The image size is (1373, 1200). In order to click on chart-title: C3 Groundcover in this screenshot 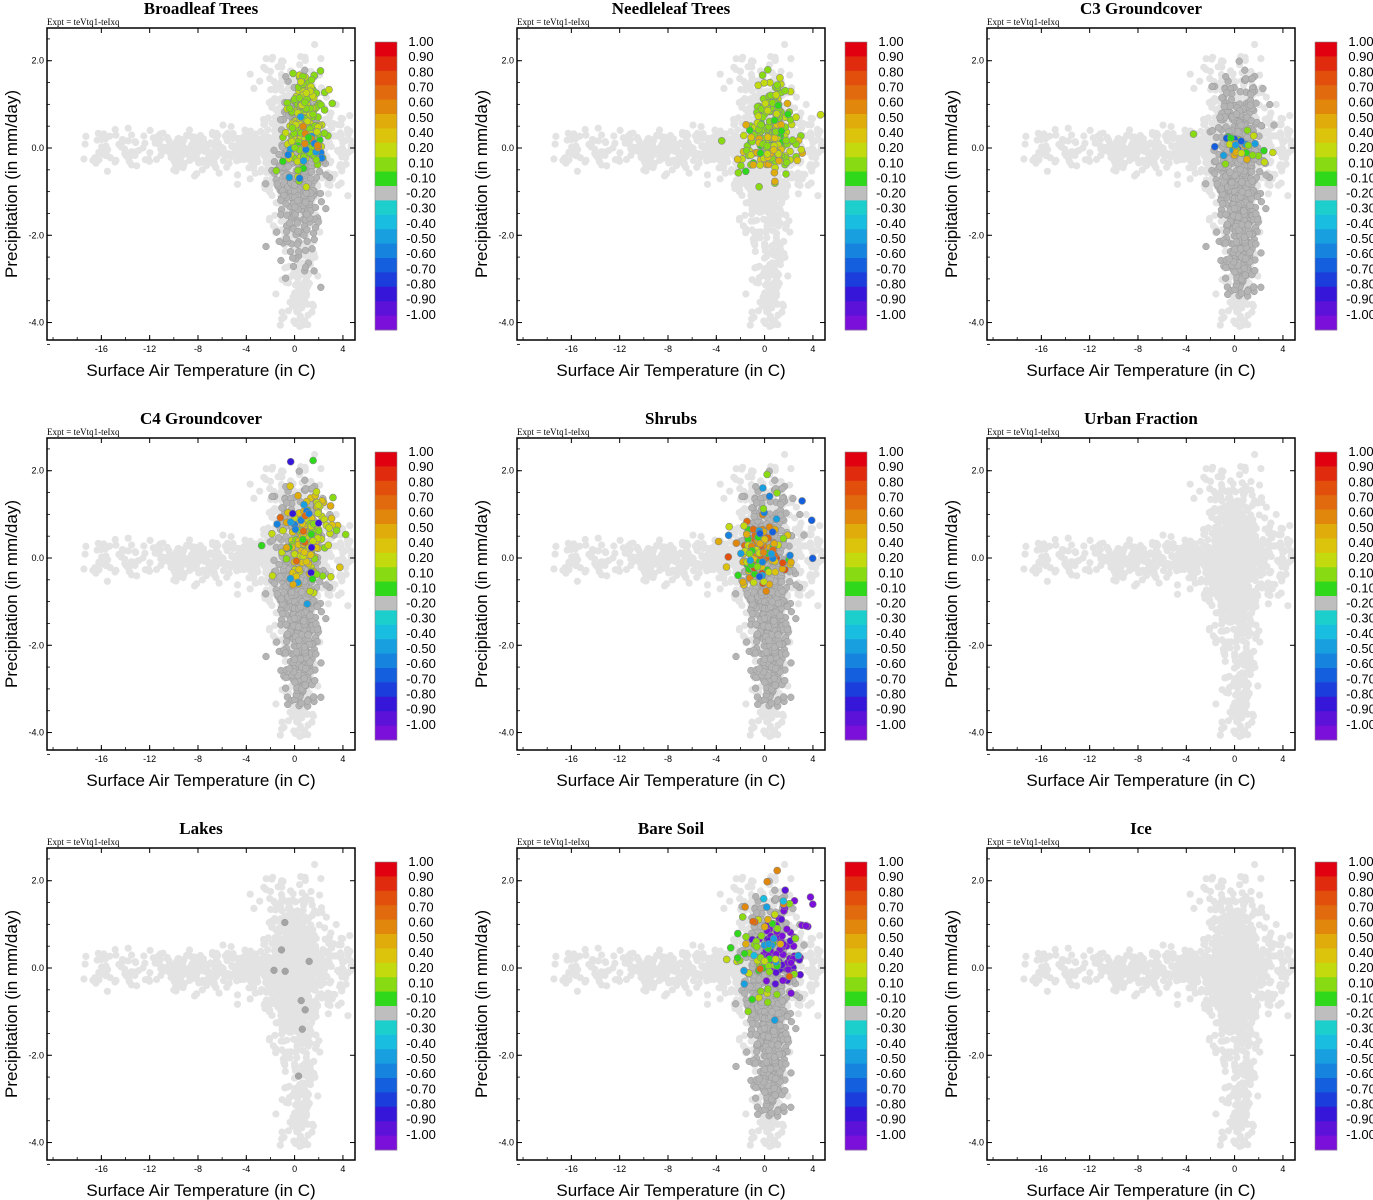, I will do `click(1141, 9)`.